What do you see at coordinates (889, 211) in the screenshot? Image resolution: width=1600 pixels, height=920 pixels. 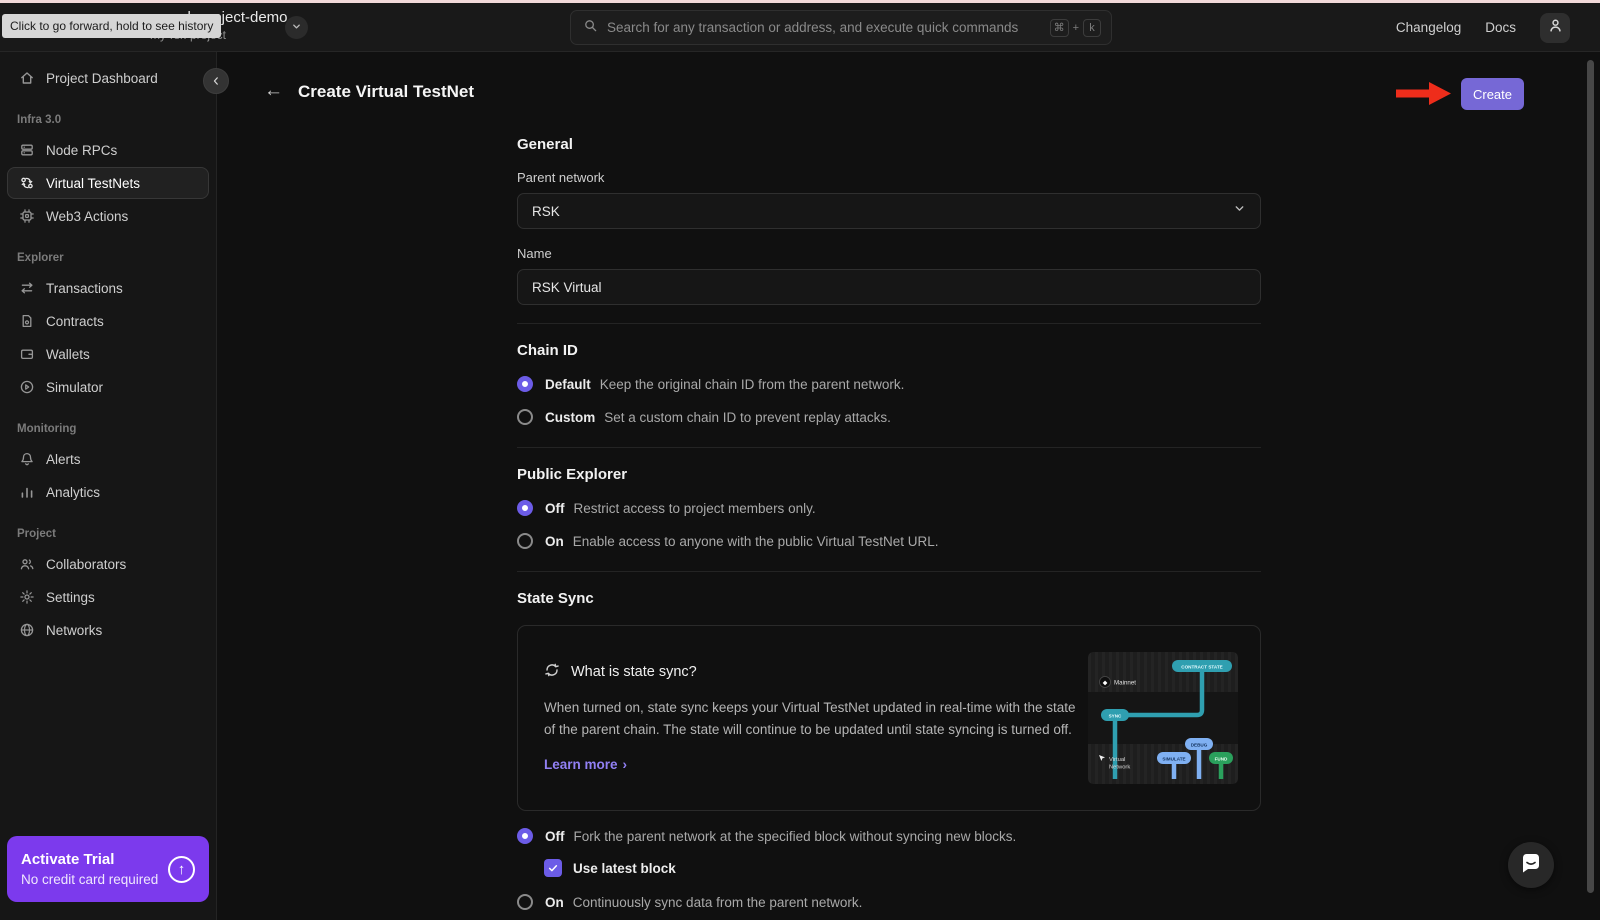 I see `parent-network-select: RSK` at bounding box center [889, 211].